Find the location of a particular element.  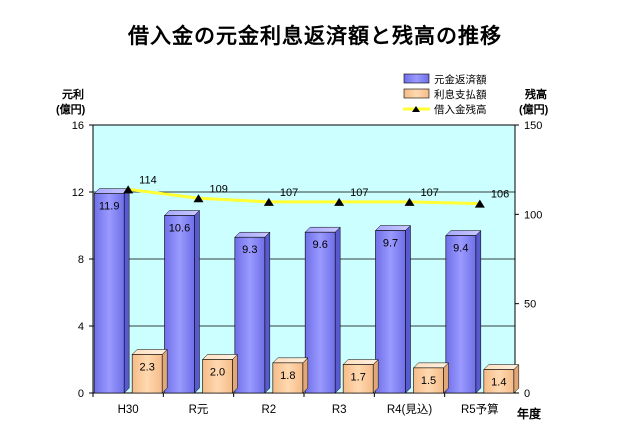

balance-label-4: 107 is located at coordinates (430, 193).